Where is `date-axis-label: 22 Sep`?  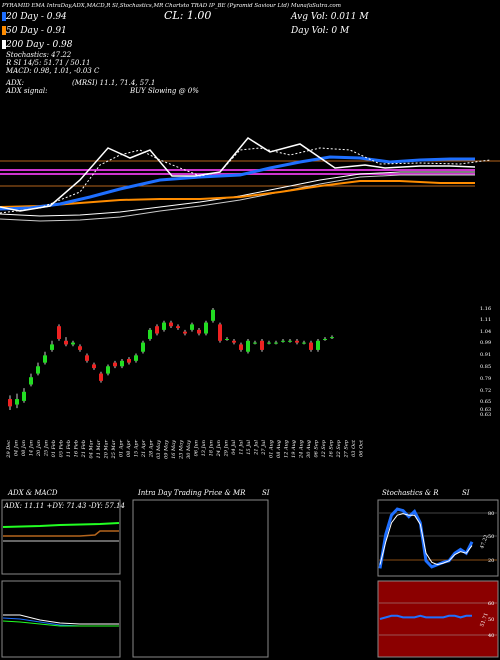
date-axis-label: 22 Sep is located at coordinates (339, 448).